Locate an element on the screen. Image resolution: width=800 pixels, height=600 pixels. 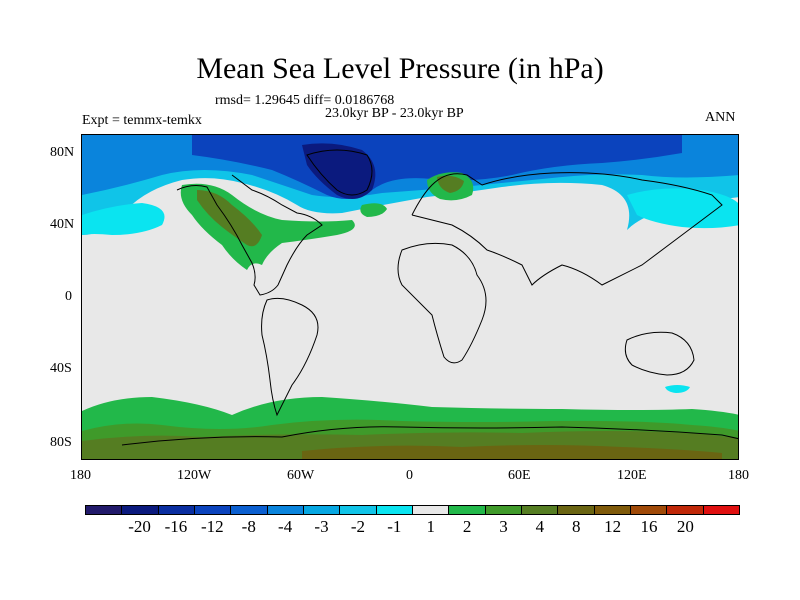
lon-label-180-right: 180 is located at coordinates (738, 475).